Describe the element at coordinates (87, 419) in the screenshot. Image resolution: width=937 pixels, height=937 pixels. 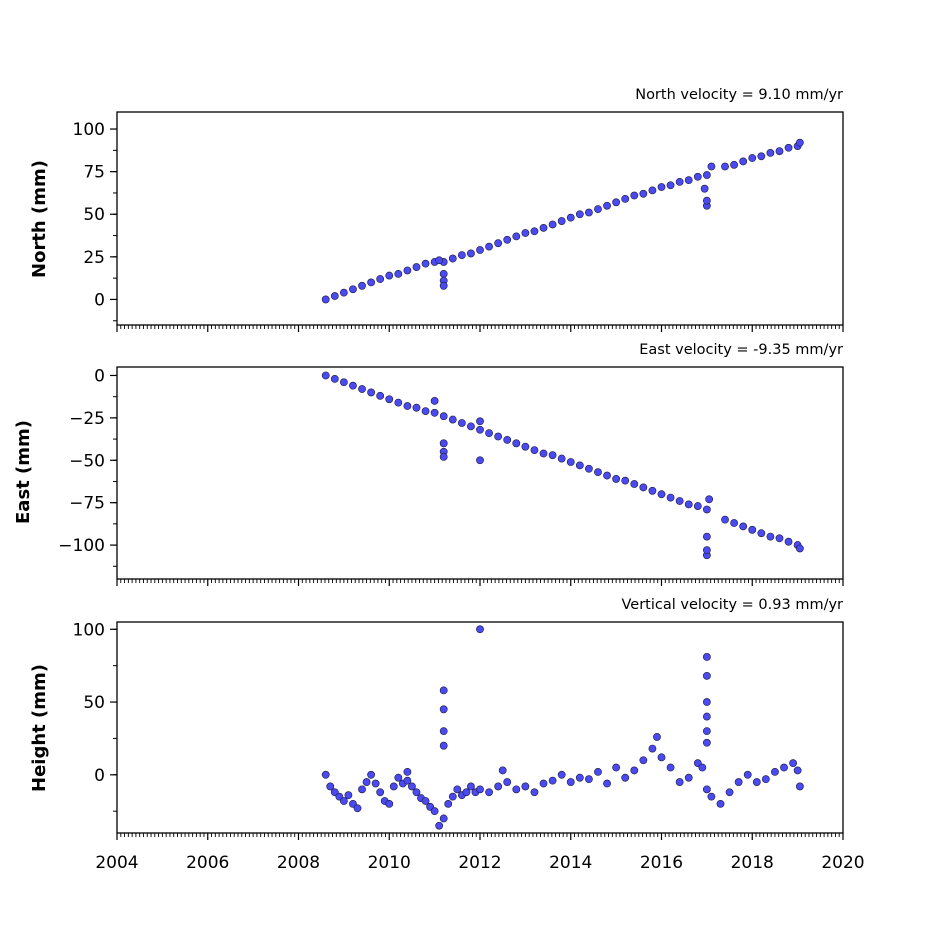
I see `east-ytick-label: −25` at that location.